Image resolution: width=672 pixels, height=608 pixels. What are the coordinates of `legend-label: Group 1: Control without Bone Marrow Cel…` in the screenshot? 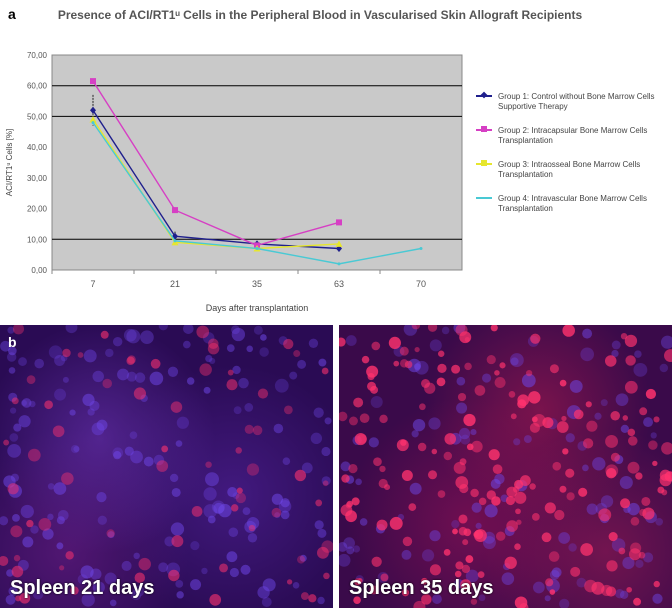 It's located at (576, 101).